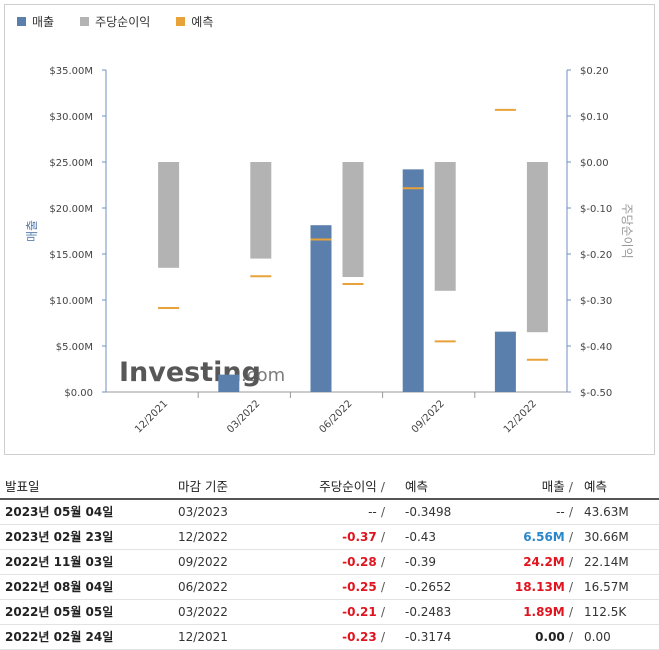  Describe the element at coordinates (382, 486) in the screenshot. I see `header-eps-sep: /` at that location.